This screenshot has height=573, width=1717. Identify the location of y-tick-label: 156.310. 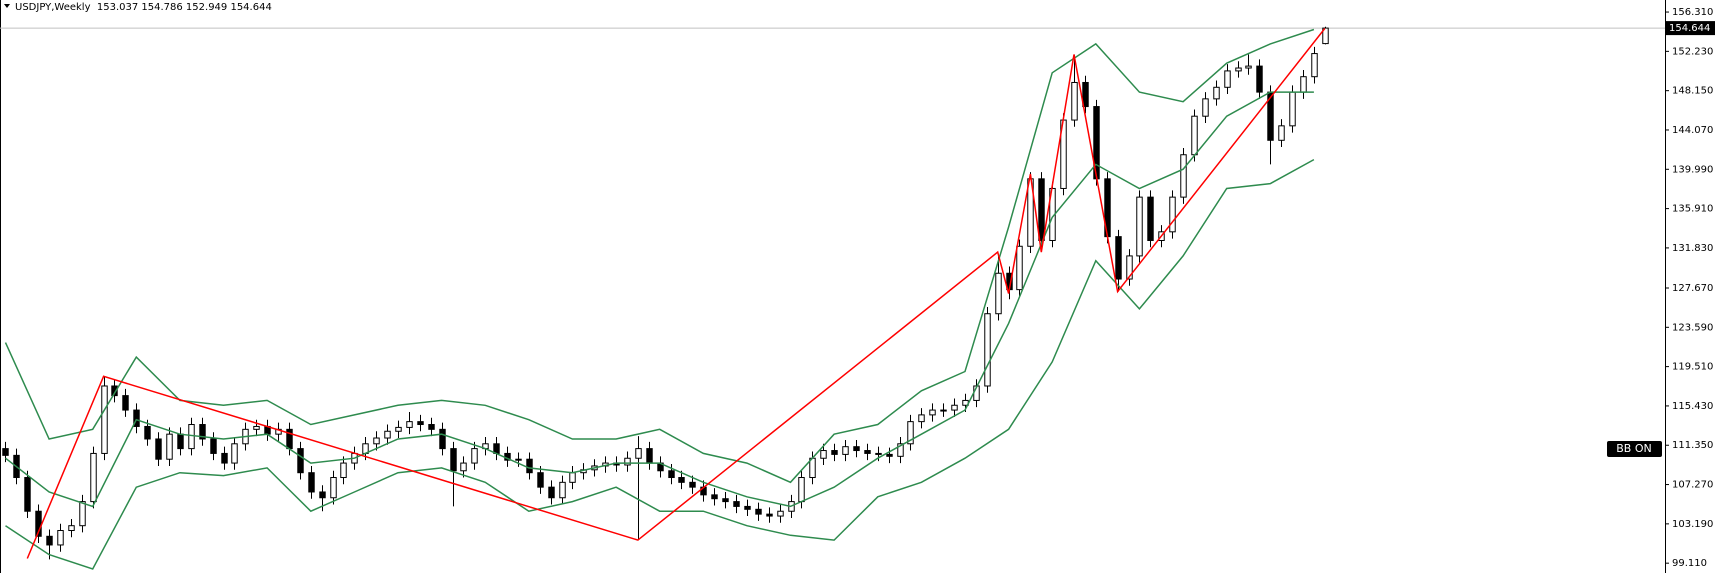
(1692, 12).